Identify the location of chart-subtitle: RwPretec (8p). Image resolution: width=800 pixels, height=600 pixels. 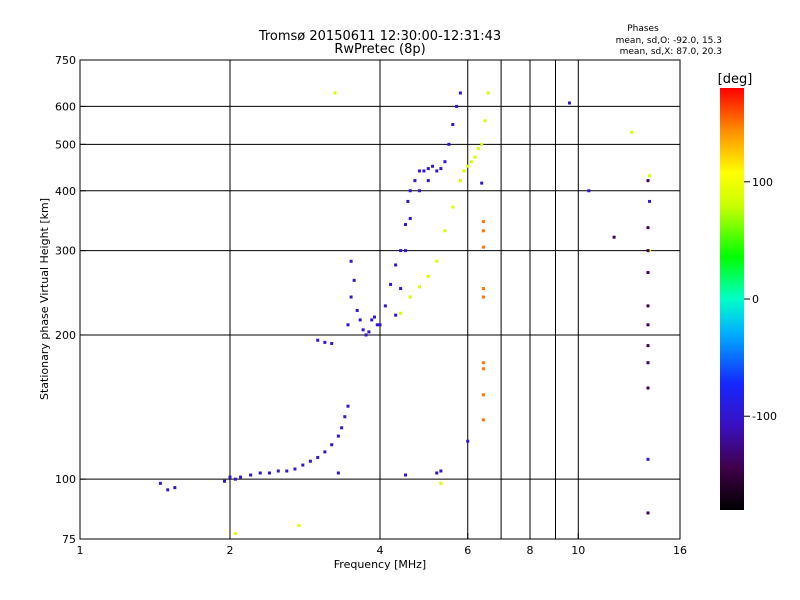
(379, 49).